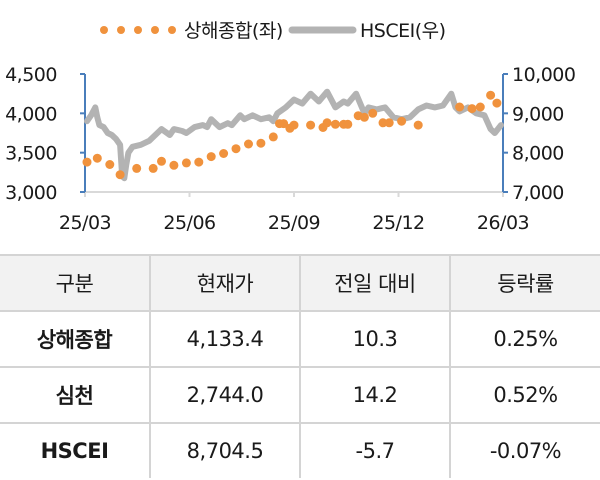  Describe the element at coordinates (45, 134) in the screenshot. I see `left-axis-ticks: 4,500 4,000 3,500 3,000` at that location.